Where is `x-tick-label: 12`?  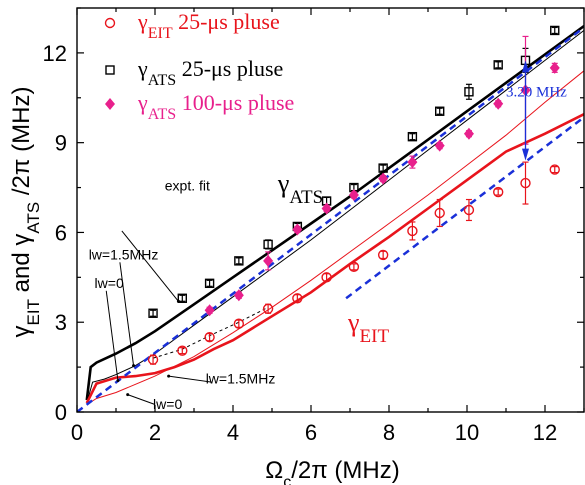 x-tick-label: 12 is located at coordinates (545, 432).